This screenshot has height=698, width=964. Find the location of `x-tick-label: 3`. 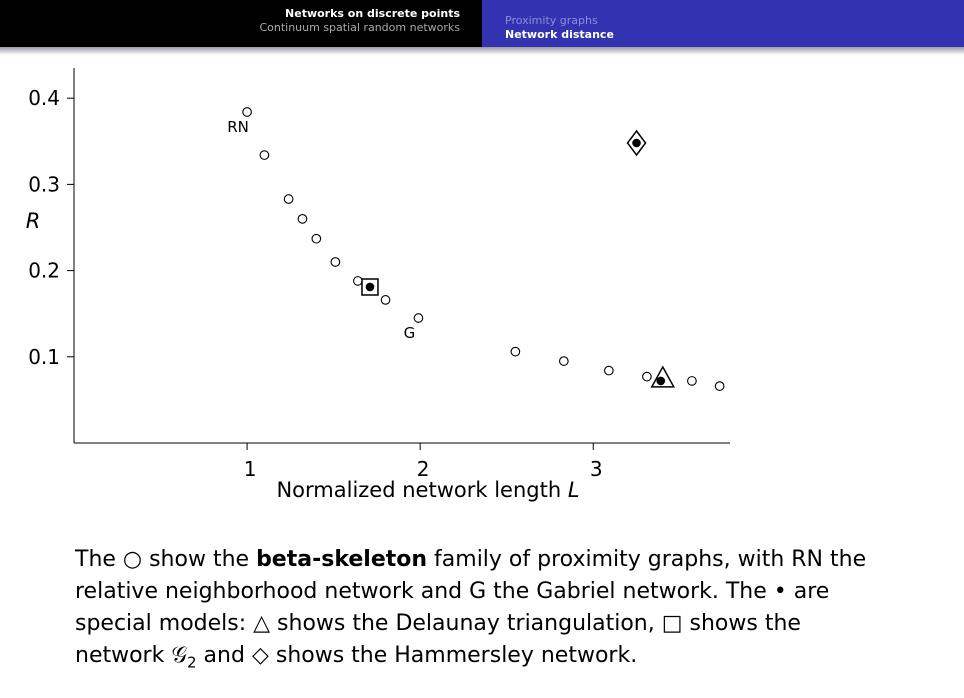

x-tick-label: 3 is located at coordinates (596, 469).